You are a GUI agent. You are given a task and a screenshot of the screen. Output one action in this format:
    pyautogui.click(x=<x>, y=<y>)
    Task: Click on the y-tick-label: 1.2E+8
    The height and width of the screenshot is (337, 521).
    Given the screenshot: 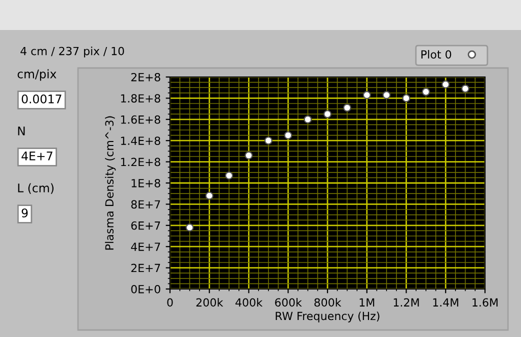 What is the action you would take?
    pyautogui.click(x=140, y=162)
    